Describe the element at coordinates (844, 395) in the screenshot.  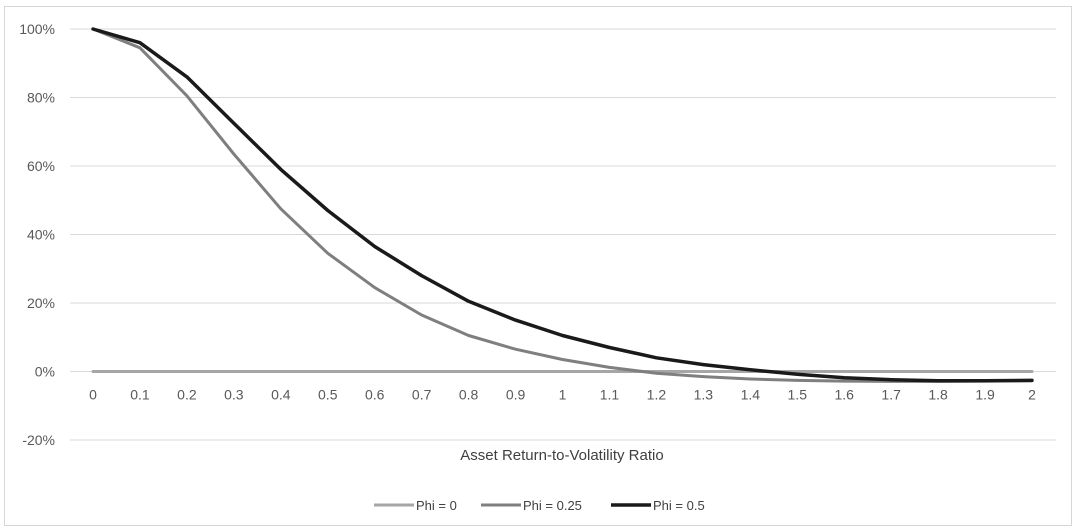
I see `x-tick-label: 1.6` at that location.